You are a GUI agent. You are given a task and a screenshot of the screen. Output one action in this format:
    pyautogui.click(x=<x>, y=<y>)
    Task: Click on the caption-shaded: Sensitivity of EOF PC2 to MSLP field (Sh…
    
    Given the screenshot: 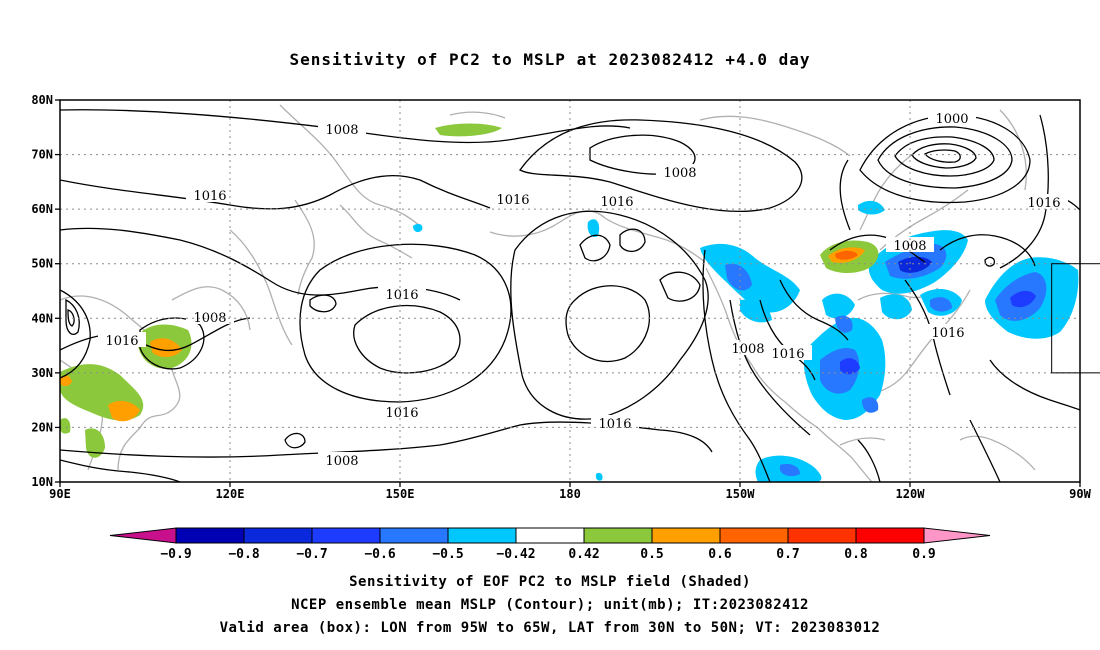 What is the action you would take?
    pyautogui.click(x=550, y=582)
    